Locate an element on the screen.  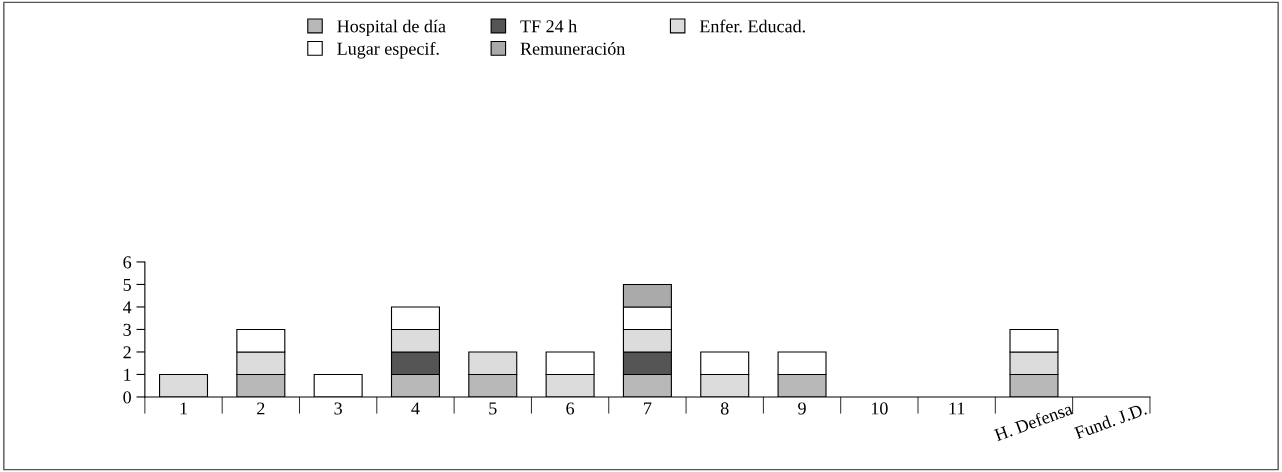
y-tick-label: 4 is located at coordinates (127, 307).